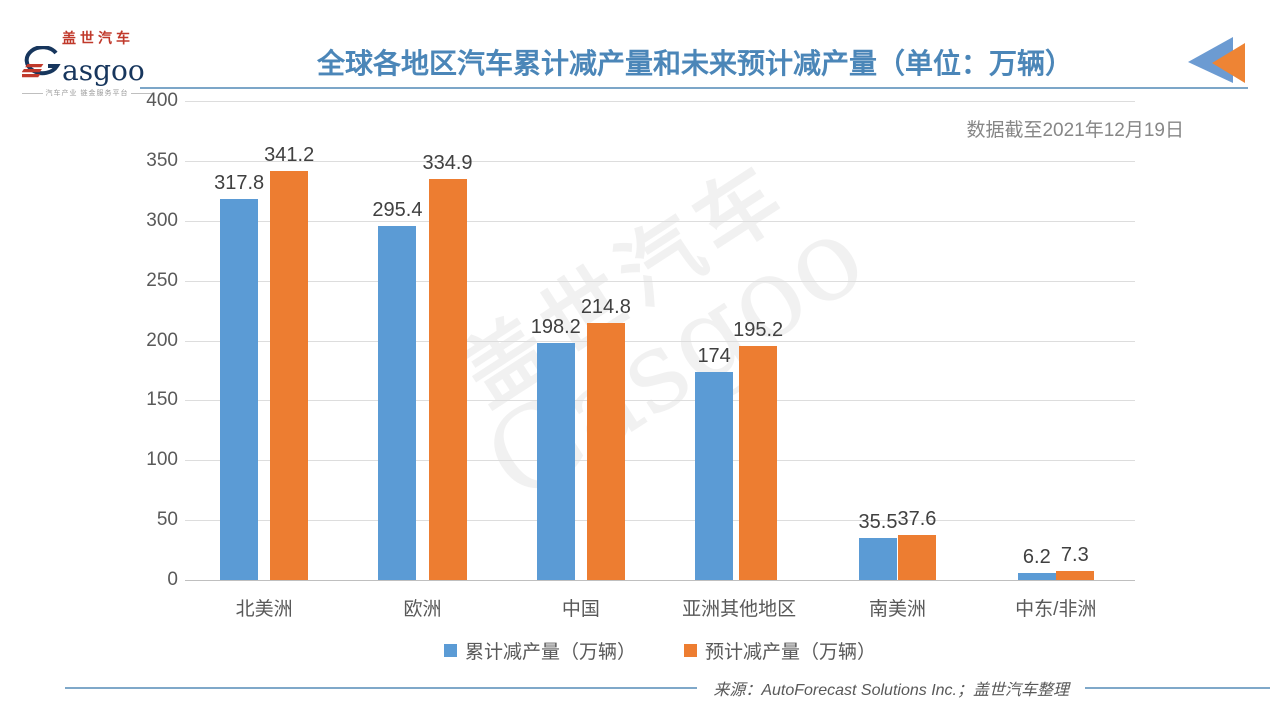  I want to click on bar-column: 35.5, so click(878, 545).